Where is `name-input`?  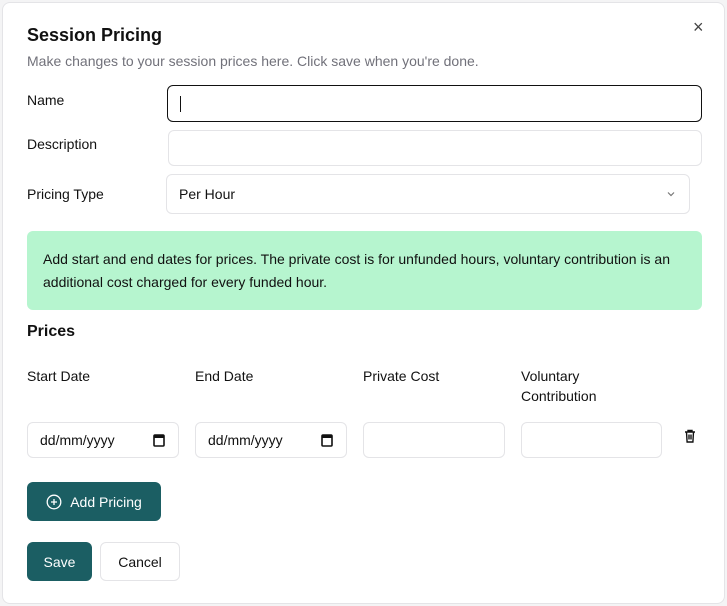 name-input is located at coordinates (434, 103).